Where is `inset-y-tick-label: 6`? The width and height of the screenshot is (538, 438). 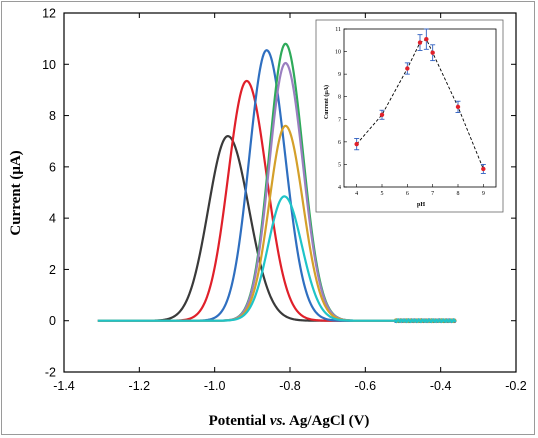 inset-y-tick-label: 6 is located at coordinates (339, 143).